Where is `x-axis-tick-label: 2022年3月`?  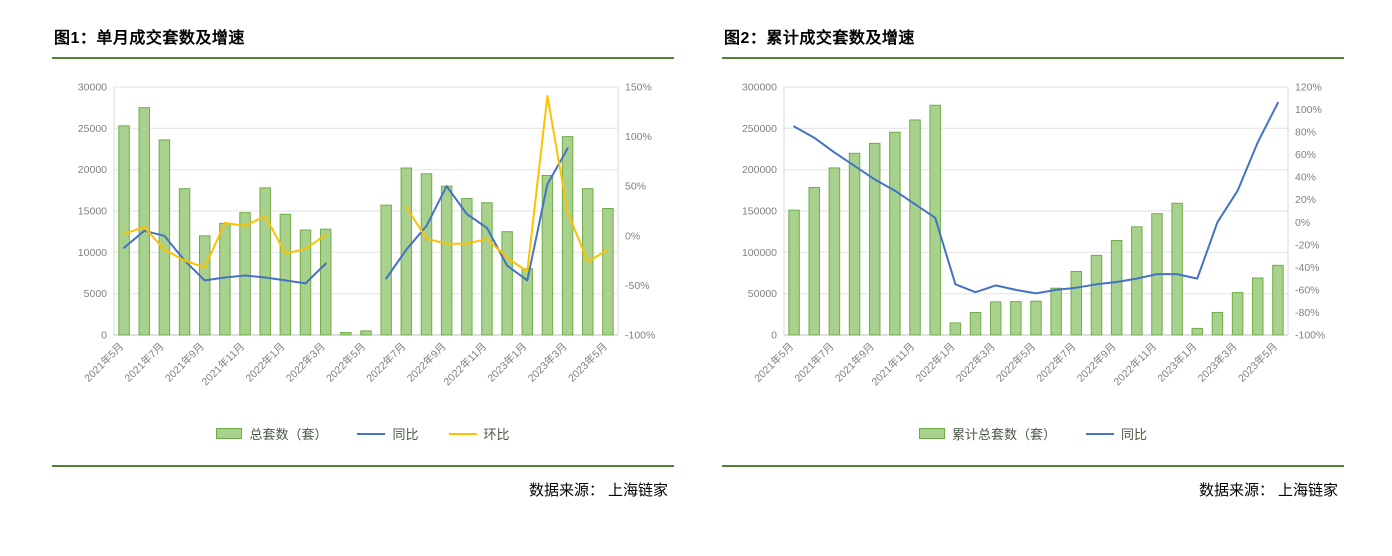
x-axis-tick-label: 2022年3月 is located at coordinates (305, 362).